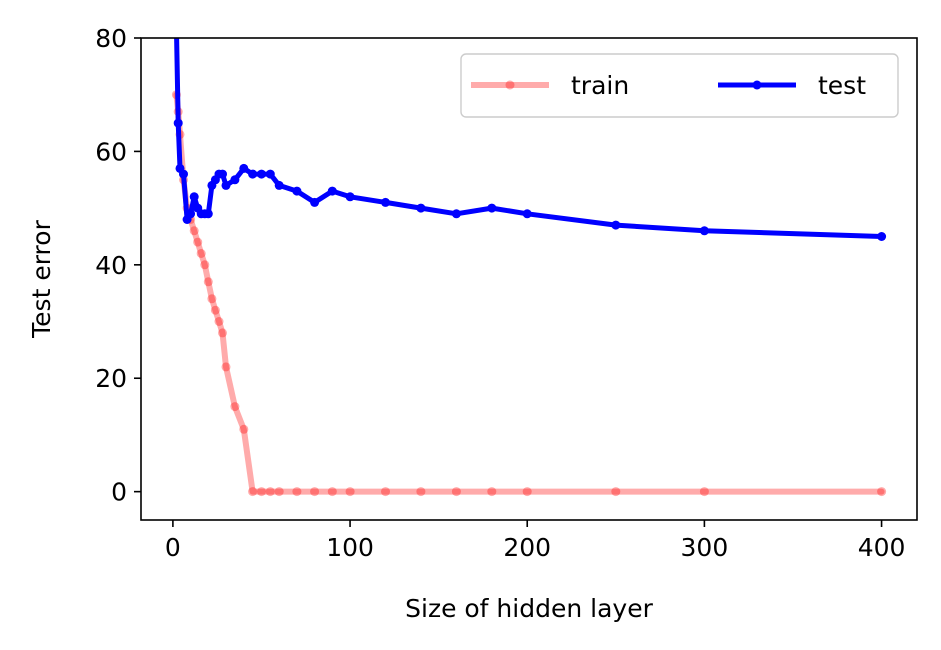  What do you see at coordinates (757, 85) in the screenshot?
I see `legend-marker-test` at bounding box center [757, 85].